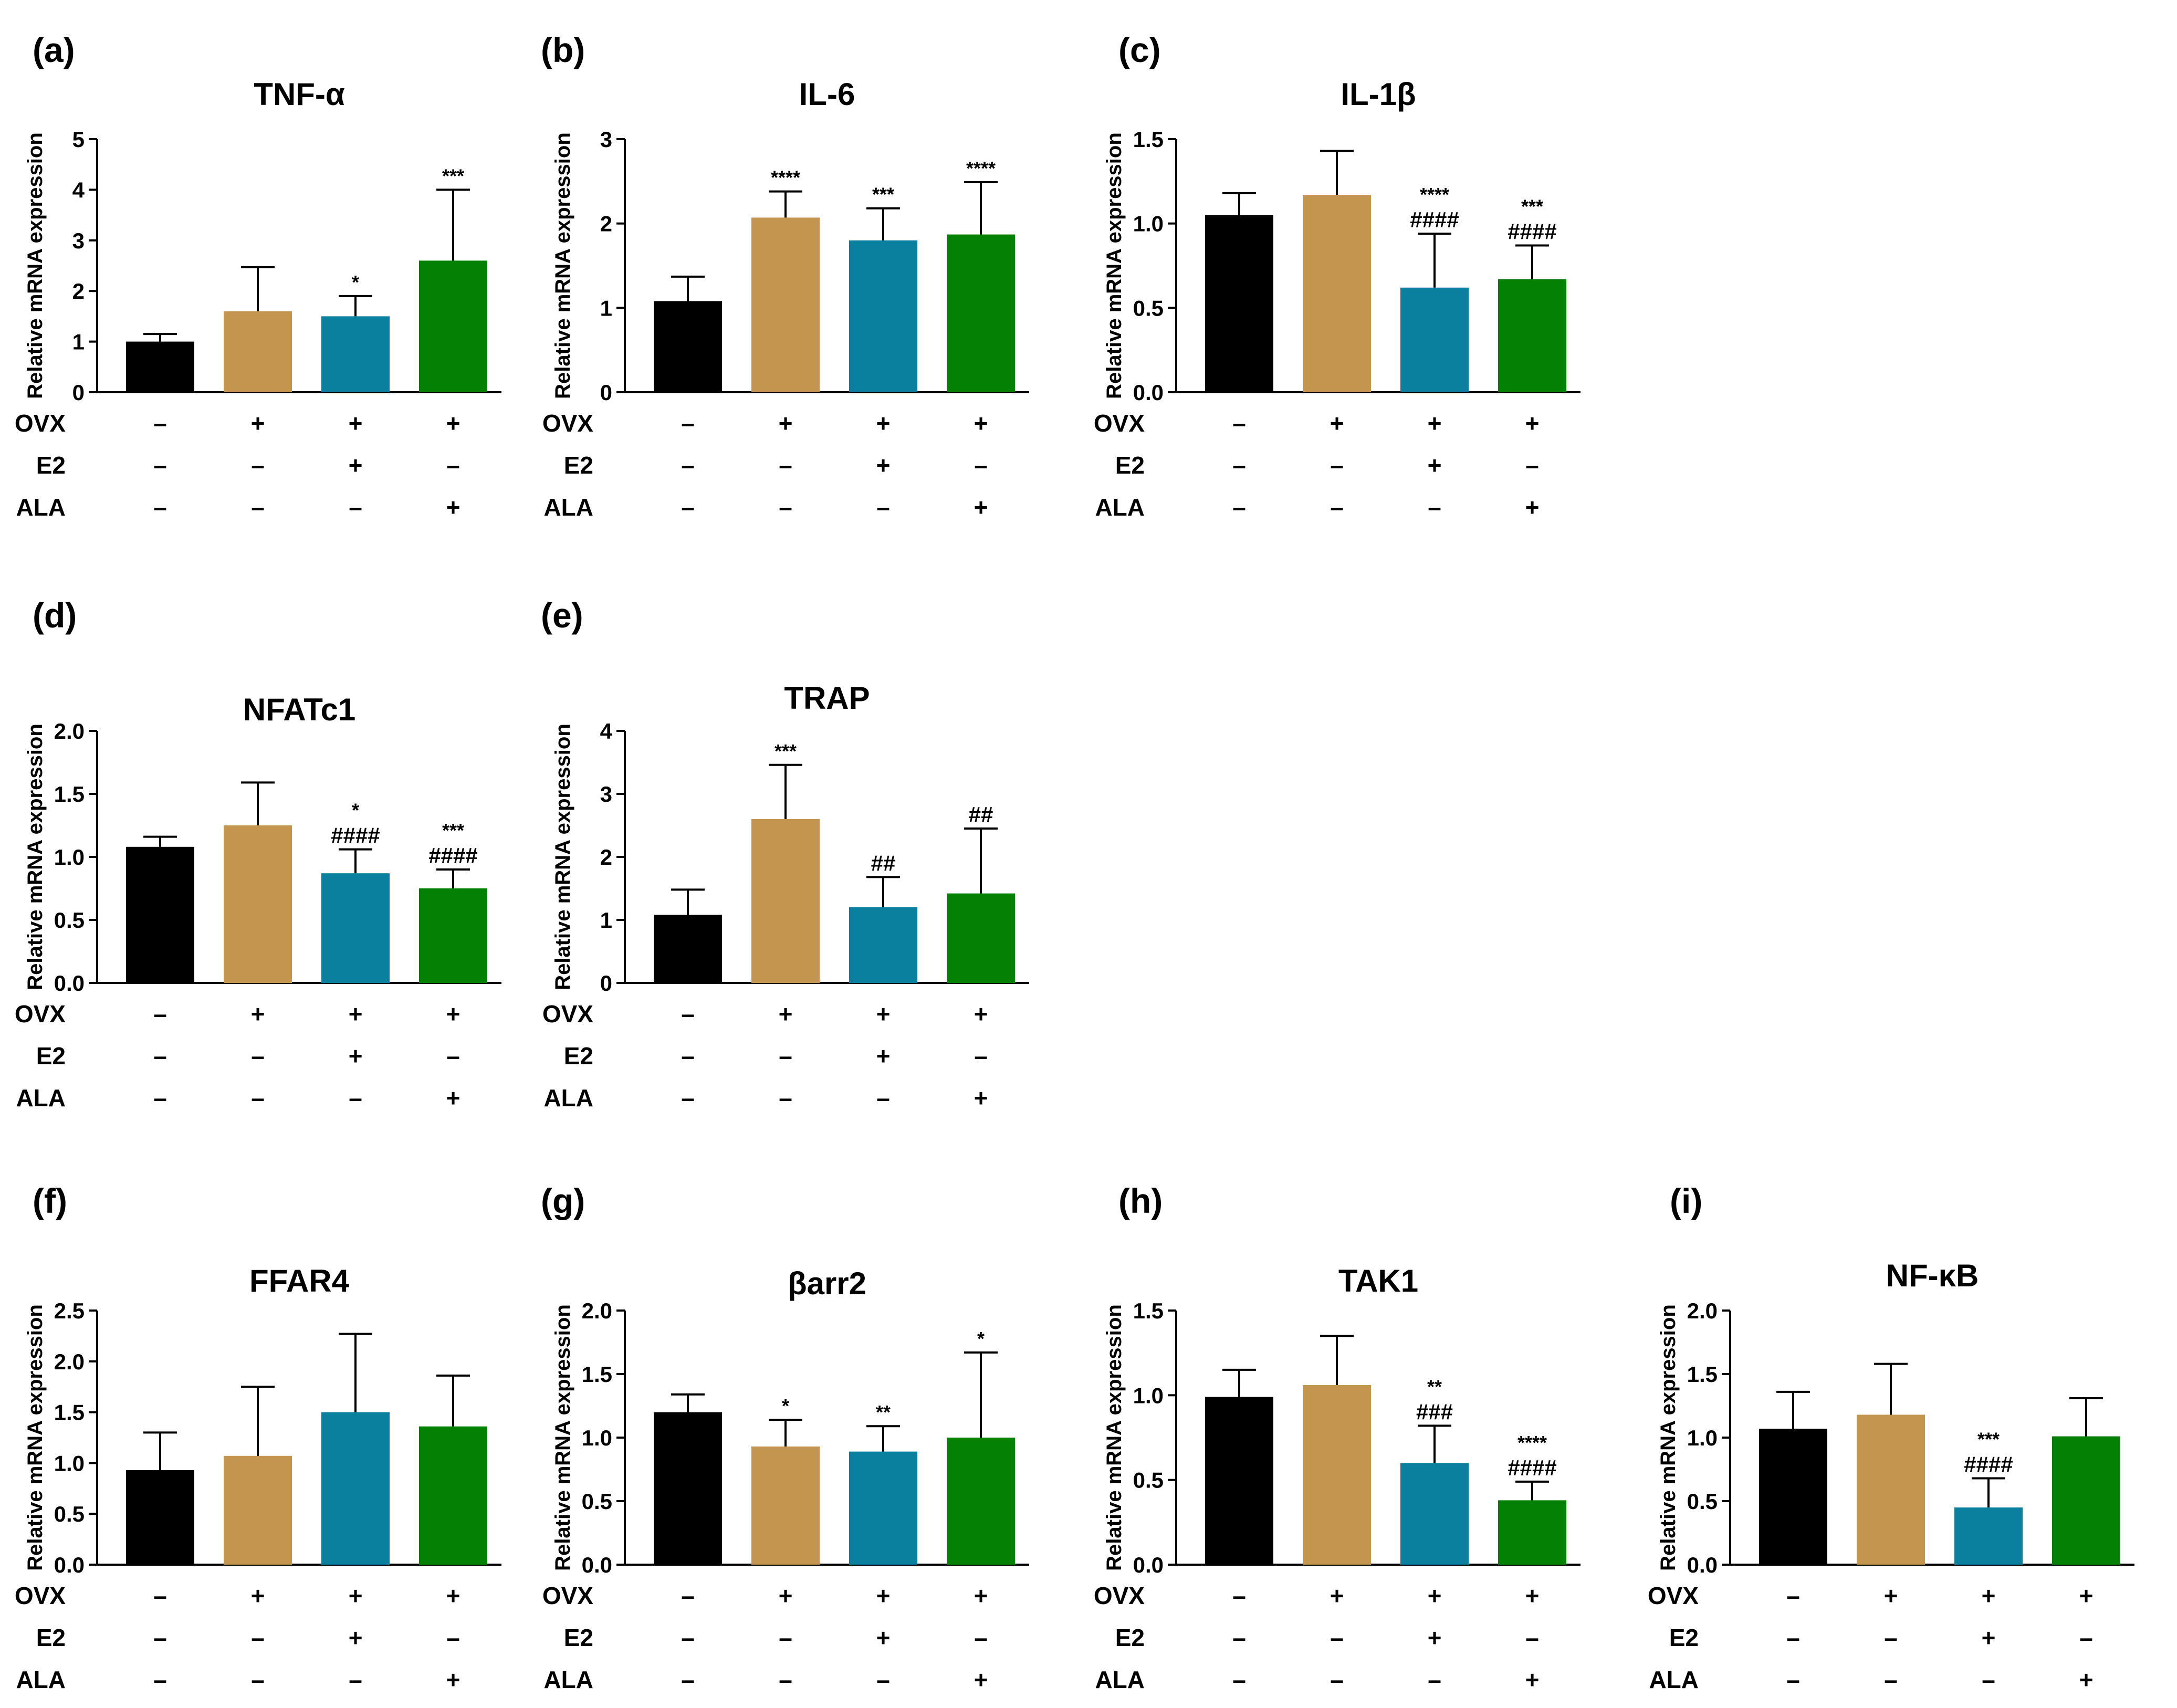 The image size is (2177, 1708). Describe the element at coordinates (1139, 50) in the screenshot. I see `panel-letter: (c)` at that location.